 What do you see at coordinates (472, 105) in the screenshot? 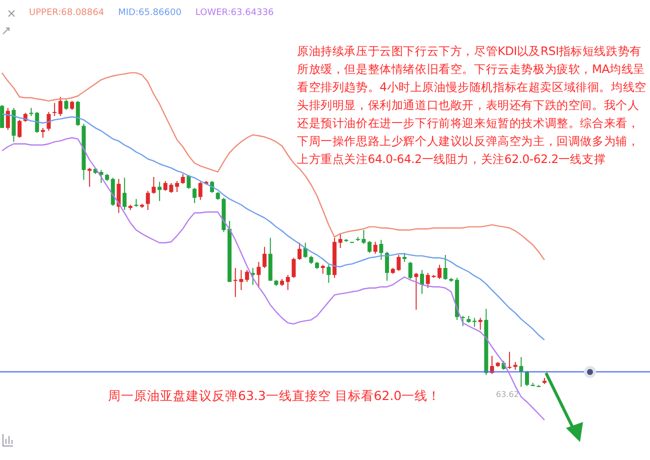
I see `annotation: 原油持续承压于云图下行云下方，尽管KDI以及RSI指标短线跌势有所放缓，但是整体情绪依旧看空。下行云走势极为疲软，MA均线呈看空排列趋势。4小时上原油慢步随机指标在超卖区域徘徊。均线空头排列明显，保利加通道口也敞开，表明还有下跌的空间。我个人还是预计油价在进一步下行前将迎来短暂的技术调整。综合来看，下周一操作思路上少辉个人建议以反弹高空为主，回调做多为辅，上方重点关注64.0-64.2一线阻力，关注62.0-62.2一线支撑` at bounding box center [472, 105].